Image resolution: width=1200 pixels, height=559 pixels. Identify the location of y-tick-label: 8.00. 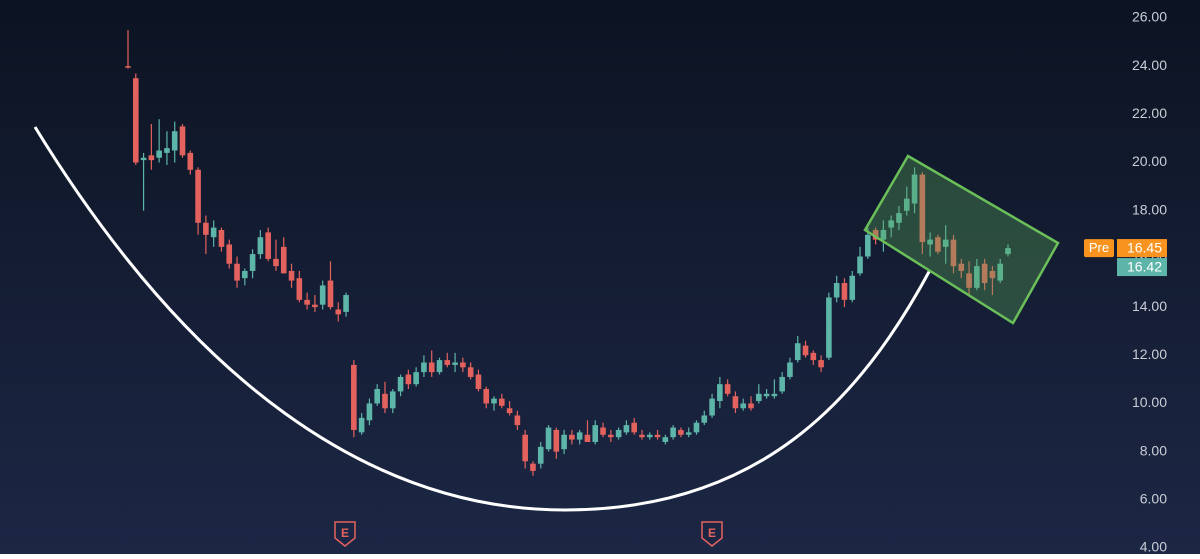
(1153, 450).